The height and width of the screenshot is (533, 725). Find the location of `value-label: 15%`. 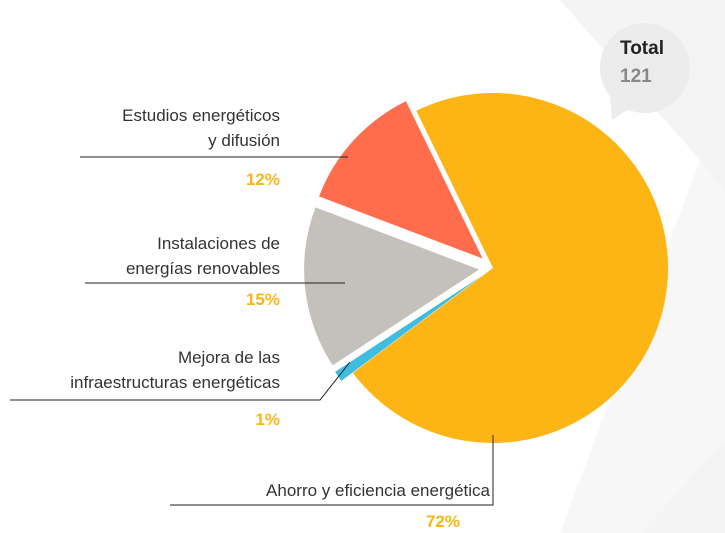

value-label: 15% is located at coordinates (262, 299).